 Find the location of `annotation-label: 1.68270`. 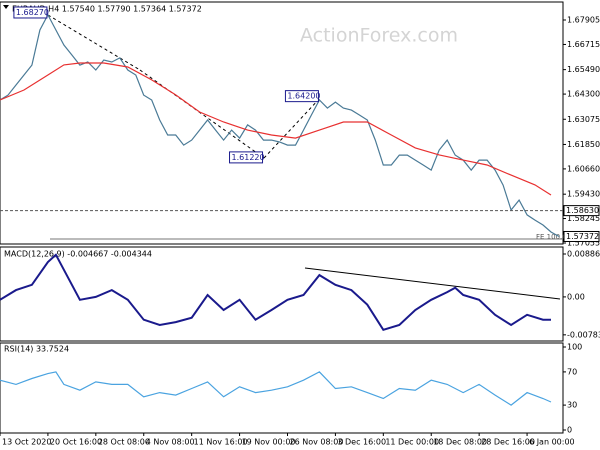

annotation-label: 1.68270 is located at coordinates (32, 12).